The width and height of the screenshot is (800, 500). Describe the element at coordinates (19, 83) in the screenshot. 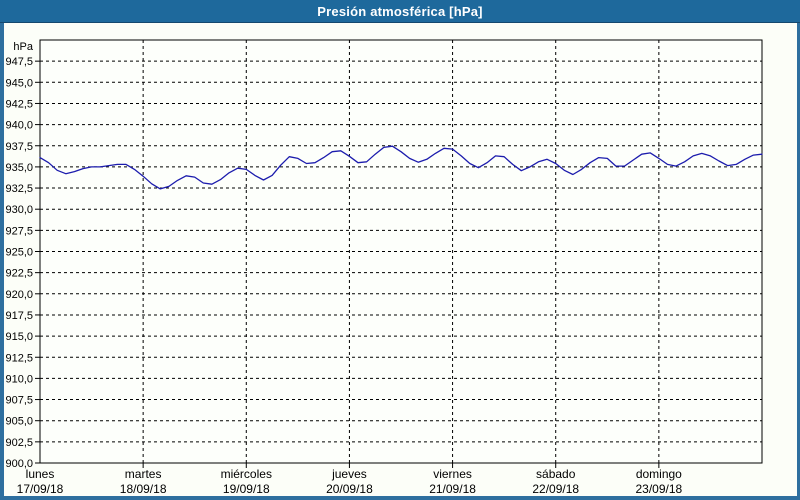

I see `y-tick-label: 945,0` at that location.